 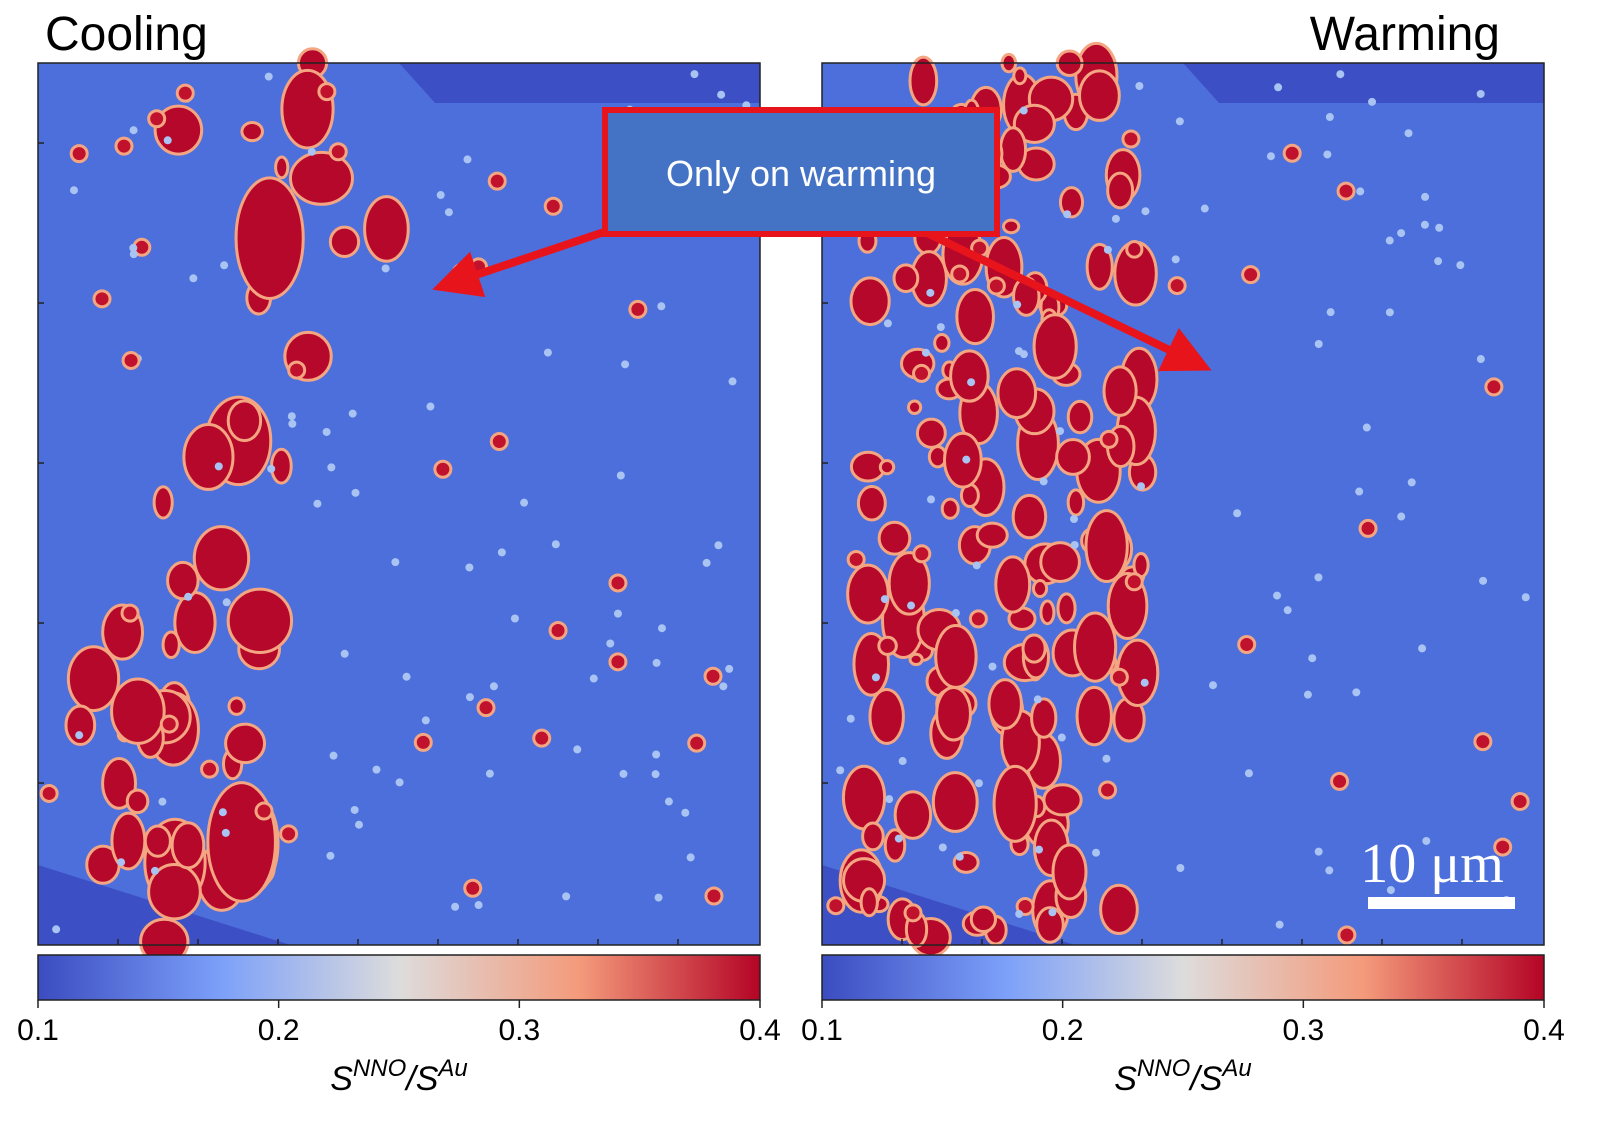 I want to click on annotation-box, so click(x=801, y=172).